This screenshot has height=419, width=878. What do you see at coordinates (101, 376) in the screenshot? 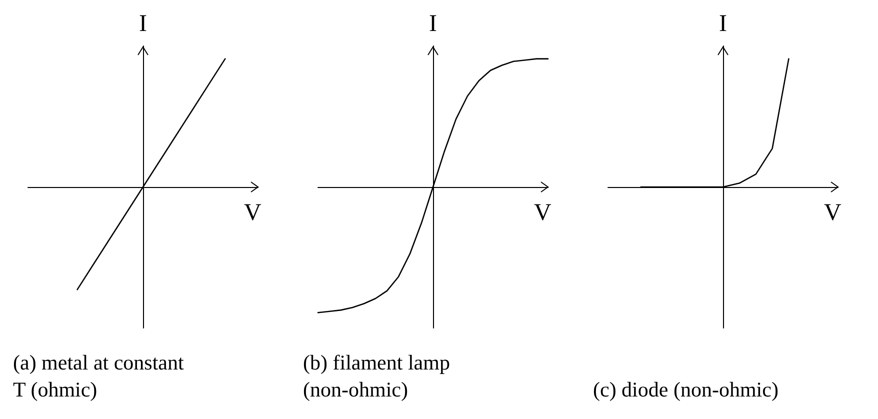
I see `text: (a) metal at constant T (ohmic)` at bounding box center [101, 376].